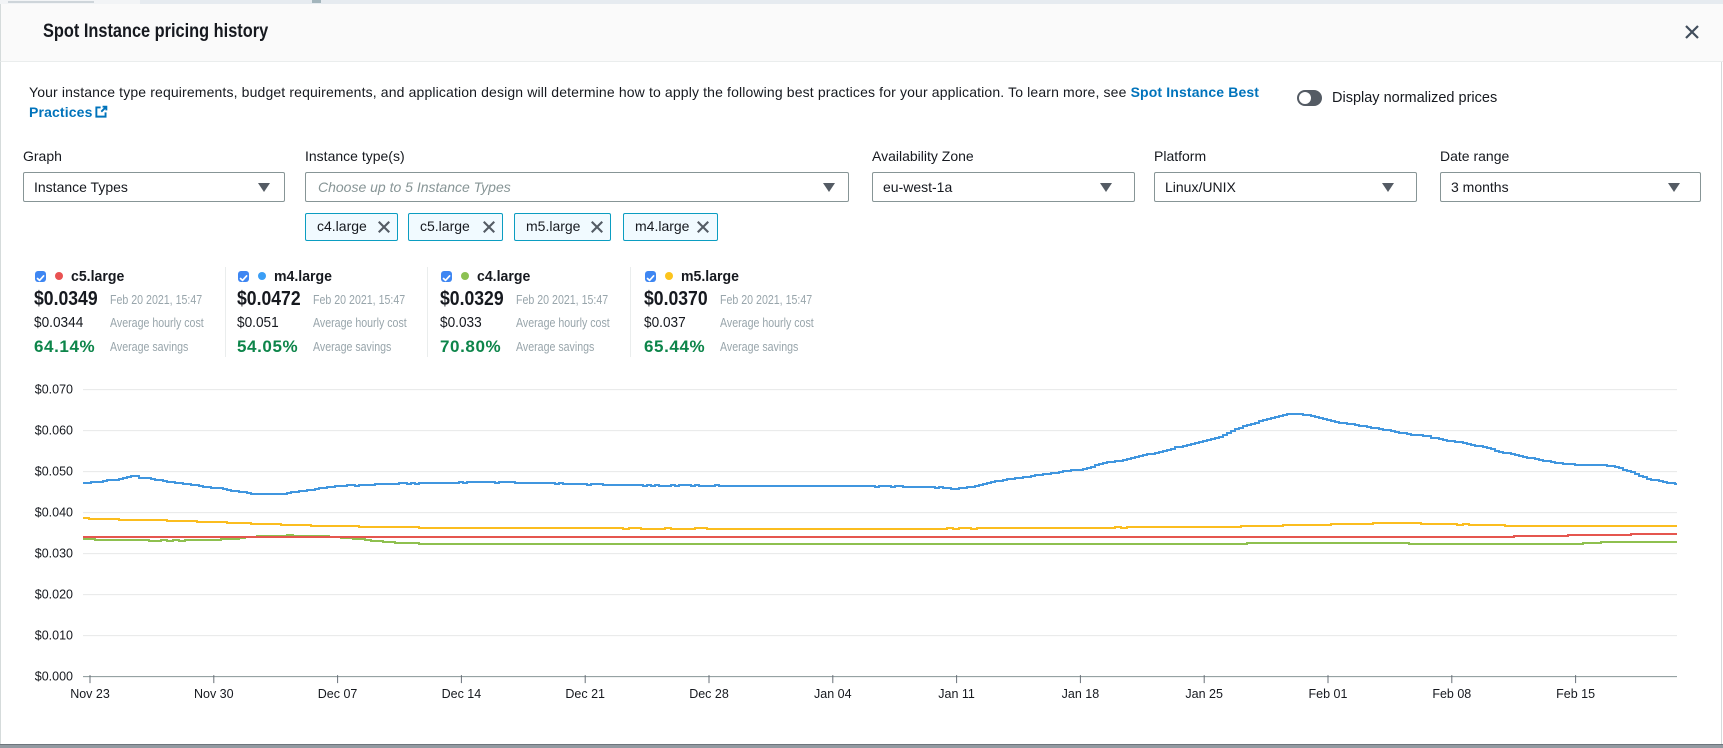 The image size is (1723, 748). I want to click on svg-text: Jan 04, so click(833, 694).